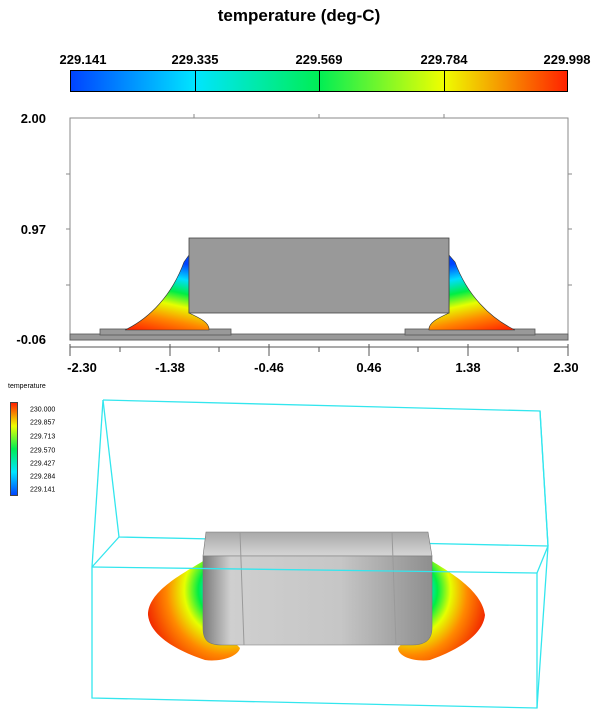 The height and width of the screenshot is (718, 598). I want to click on legend-label: 229.141, so click(43, 490).